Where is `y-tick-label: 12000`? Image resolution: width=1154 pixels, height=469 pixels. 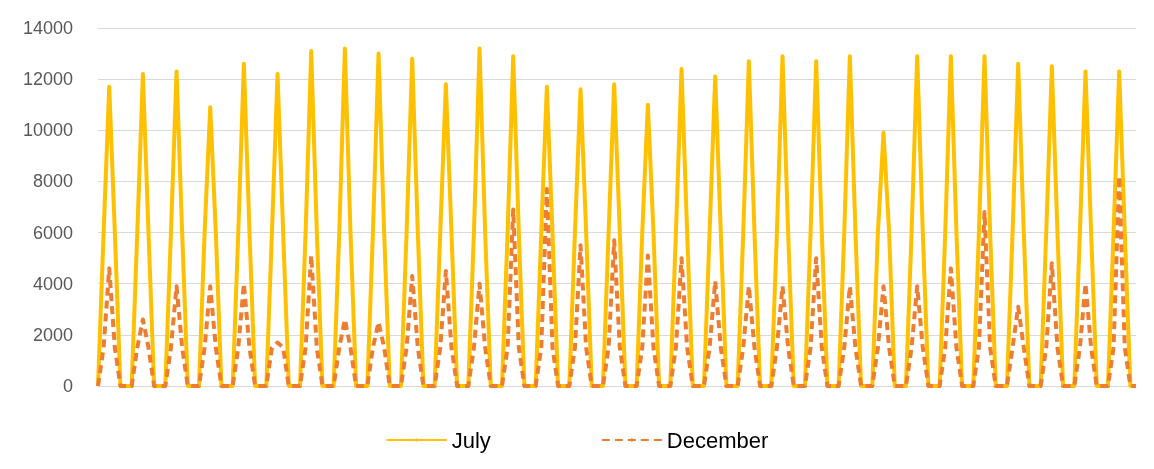
y-tick-label: 12000 is located at coordinates (47, 79).